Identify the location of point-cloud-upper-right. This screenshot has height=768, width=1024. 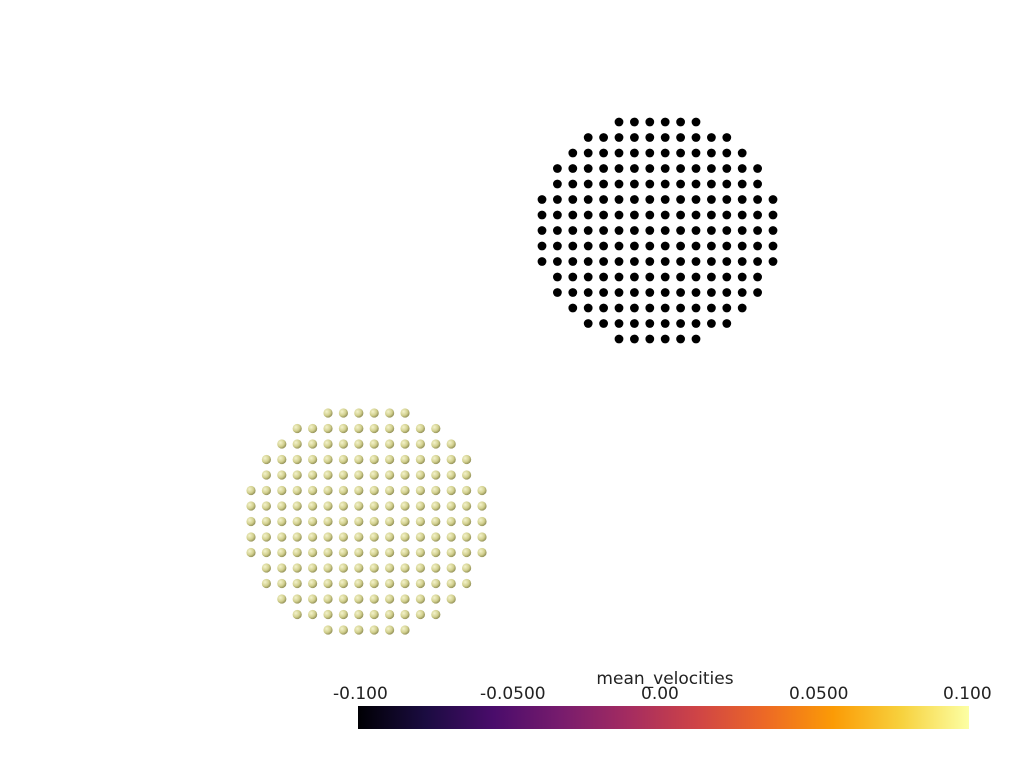
(657, 230).